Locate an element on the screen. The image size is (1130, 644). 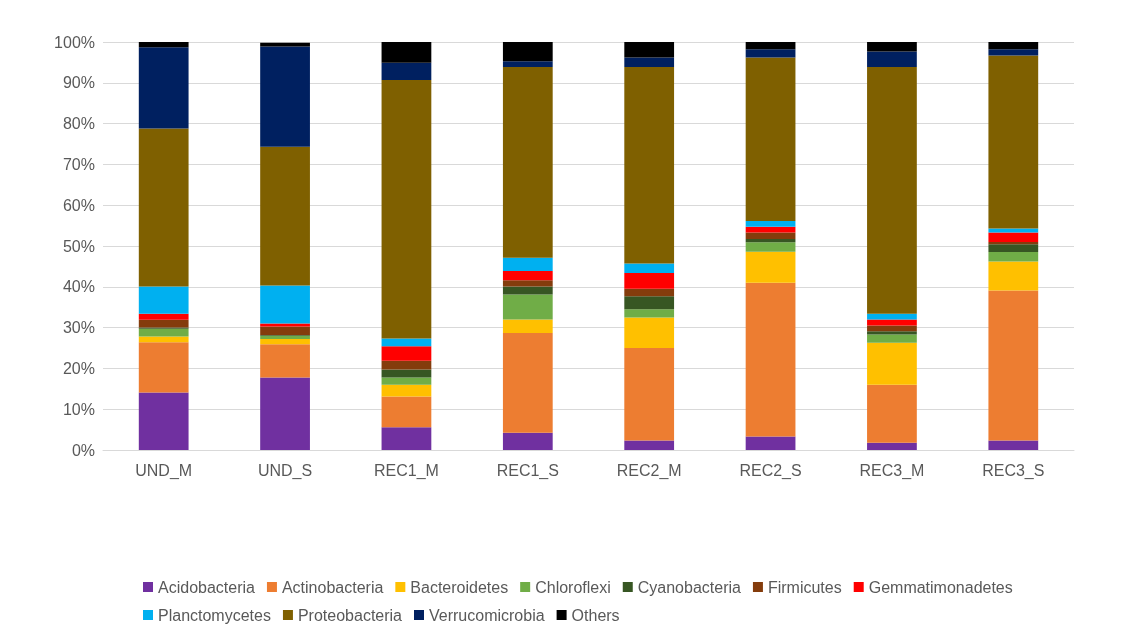
legend-label: Gemmatimonadetes is located at coordinates (940, 587).